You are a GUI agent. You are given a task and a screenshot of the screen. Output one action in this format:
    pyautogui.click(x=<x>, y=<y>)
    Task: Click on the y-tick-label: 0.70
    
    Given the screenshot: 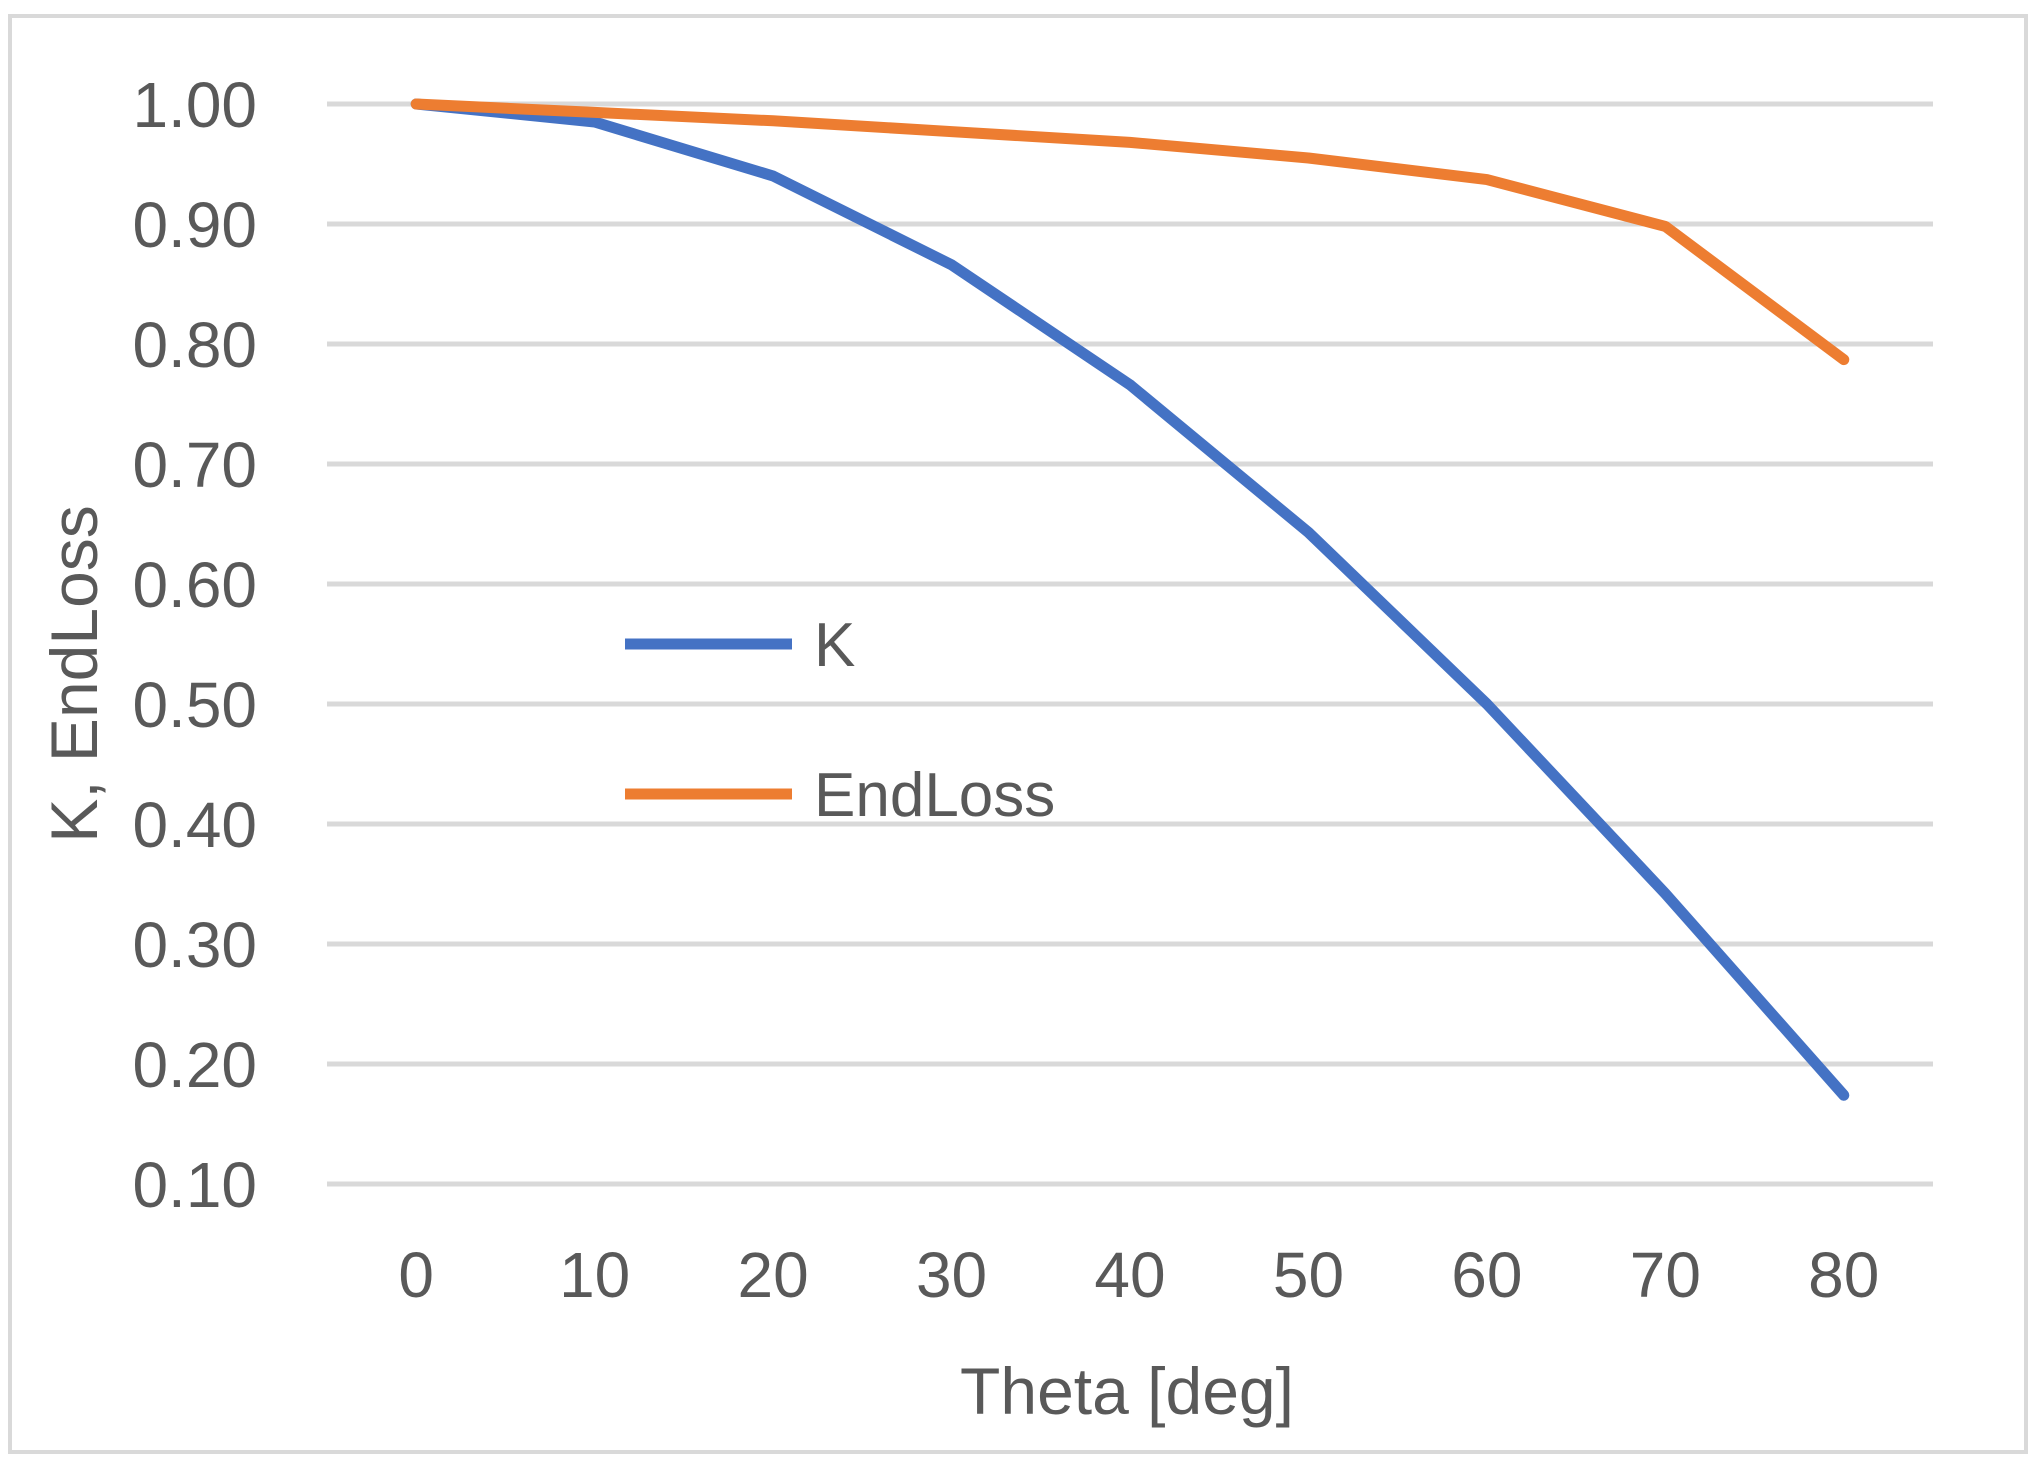 What is the action you would take?
    pyautogui.click(x=194, y=465)
    